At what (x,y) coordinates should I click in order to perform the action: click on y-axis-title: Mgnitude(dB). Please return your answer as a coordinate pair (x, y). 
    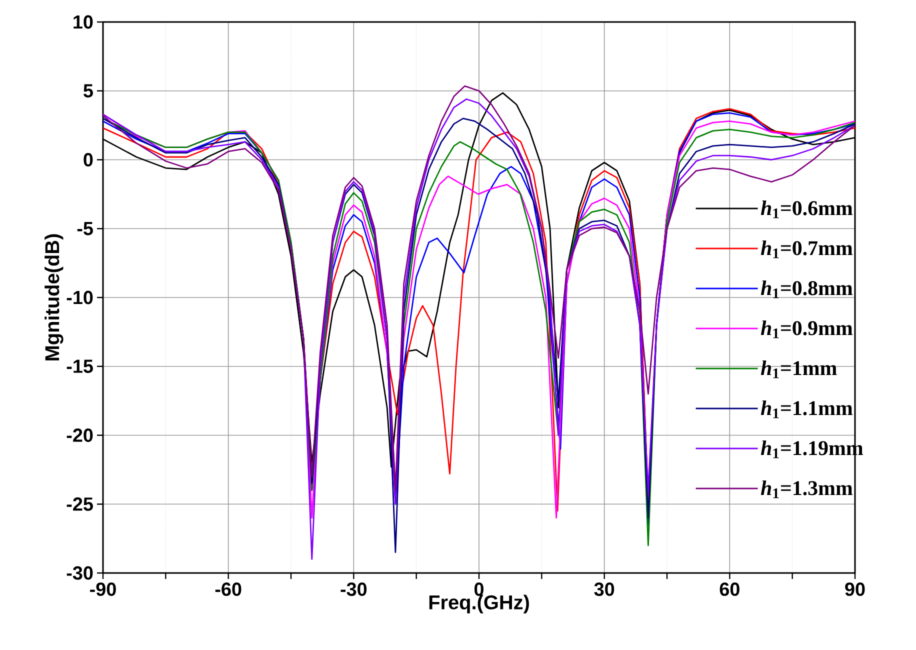
    Looking at the image, I should click on (54, 297).